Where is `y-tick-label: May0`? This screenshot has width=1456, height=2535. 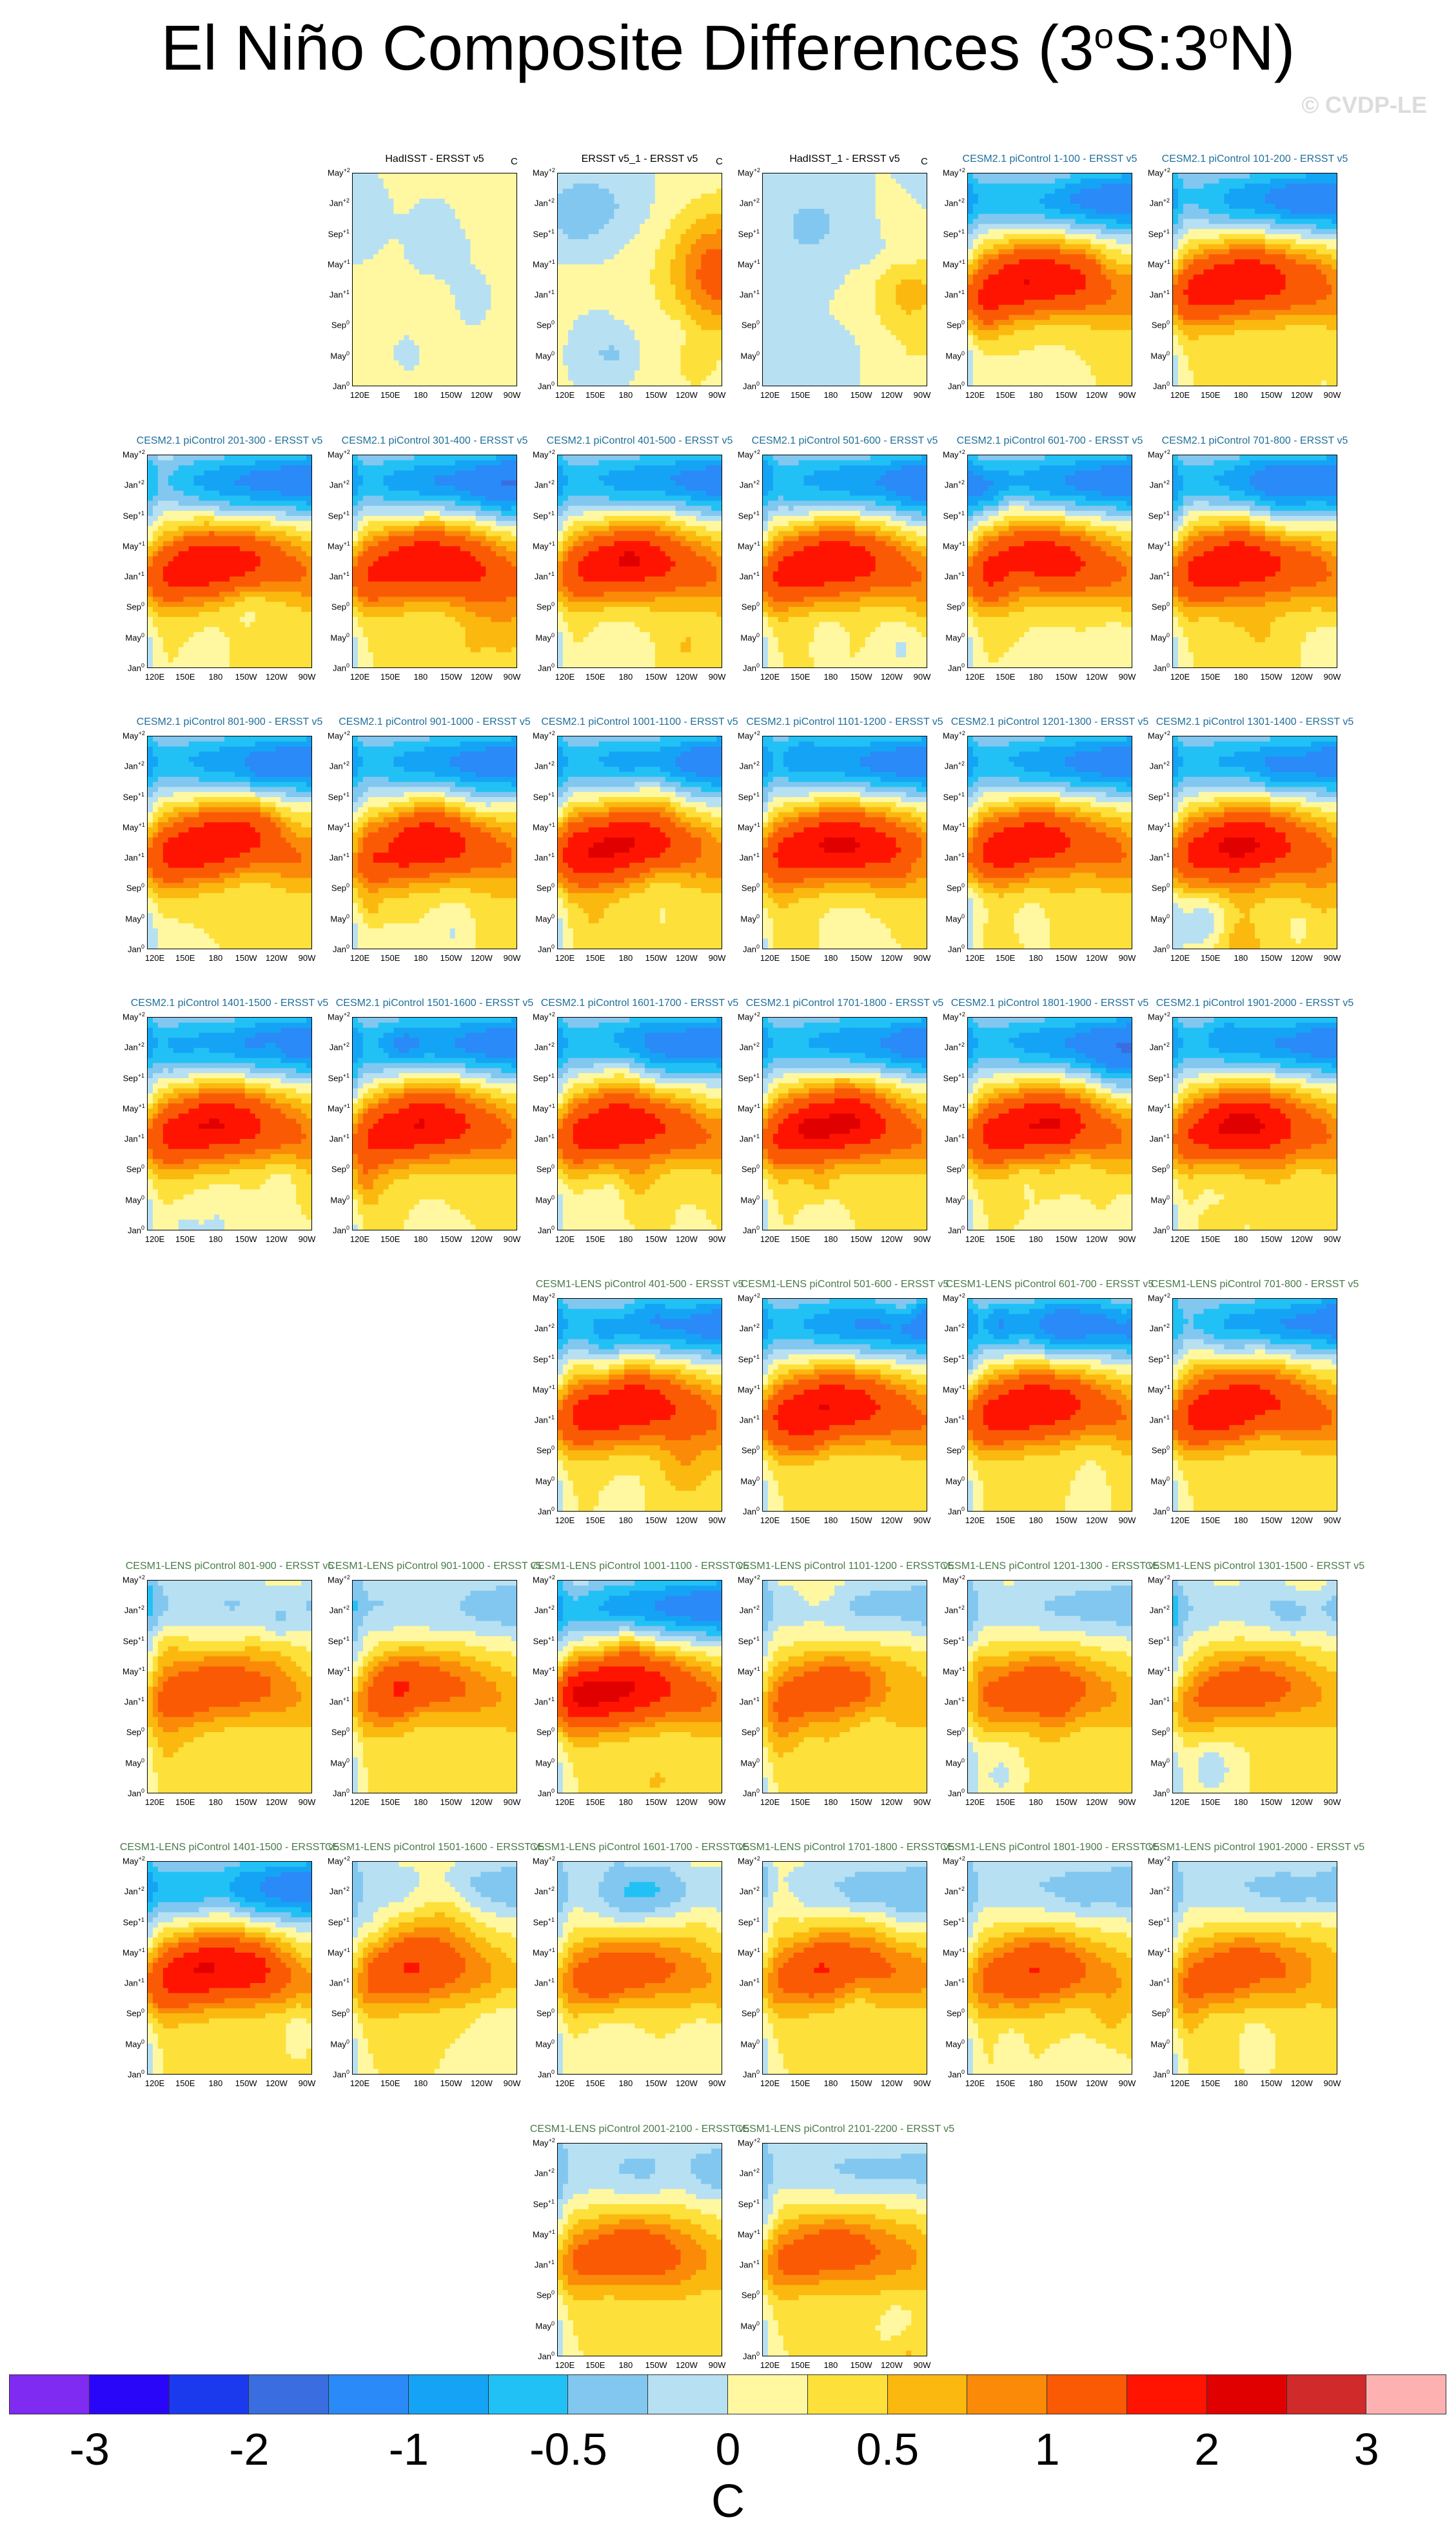
y-tick-label: May0 is located at coordinates (338, 355).